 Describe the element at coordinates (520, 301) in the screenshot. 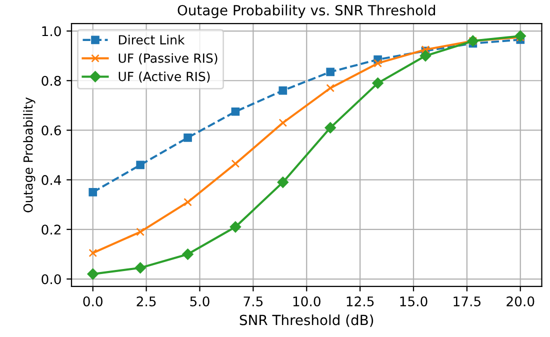

I see `x-tick-label: 20.0` at that location.